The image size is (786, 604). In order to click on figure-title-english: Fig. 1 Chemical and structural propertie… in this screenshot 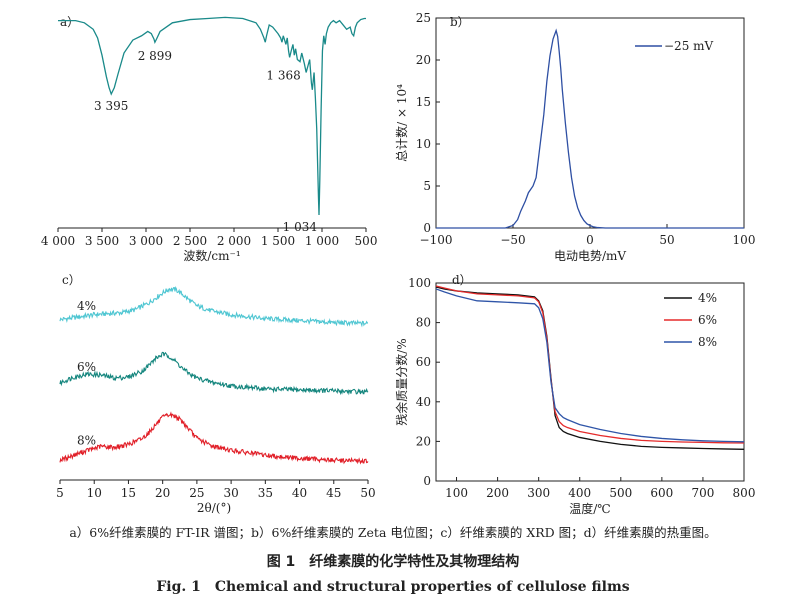, I will do `click(393, 587)`.